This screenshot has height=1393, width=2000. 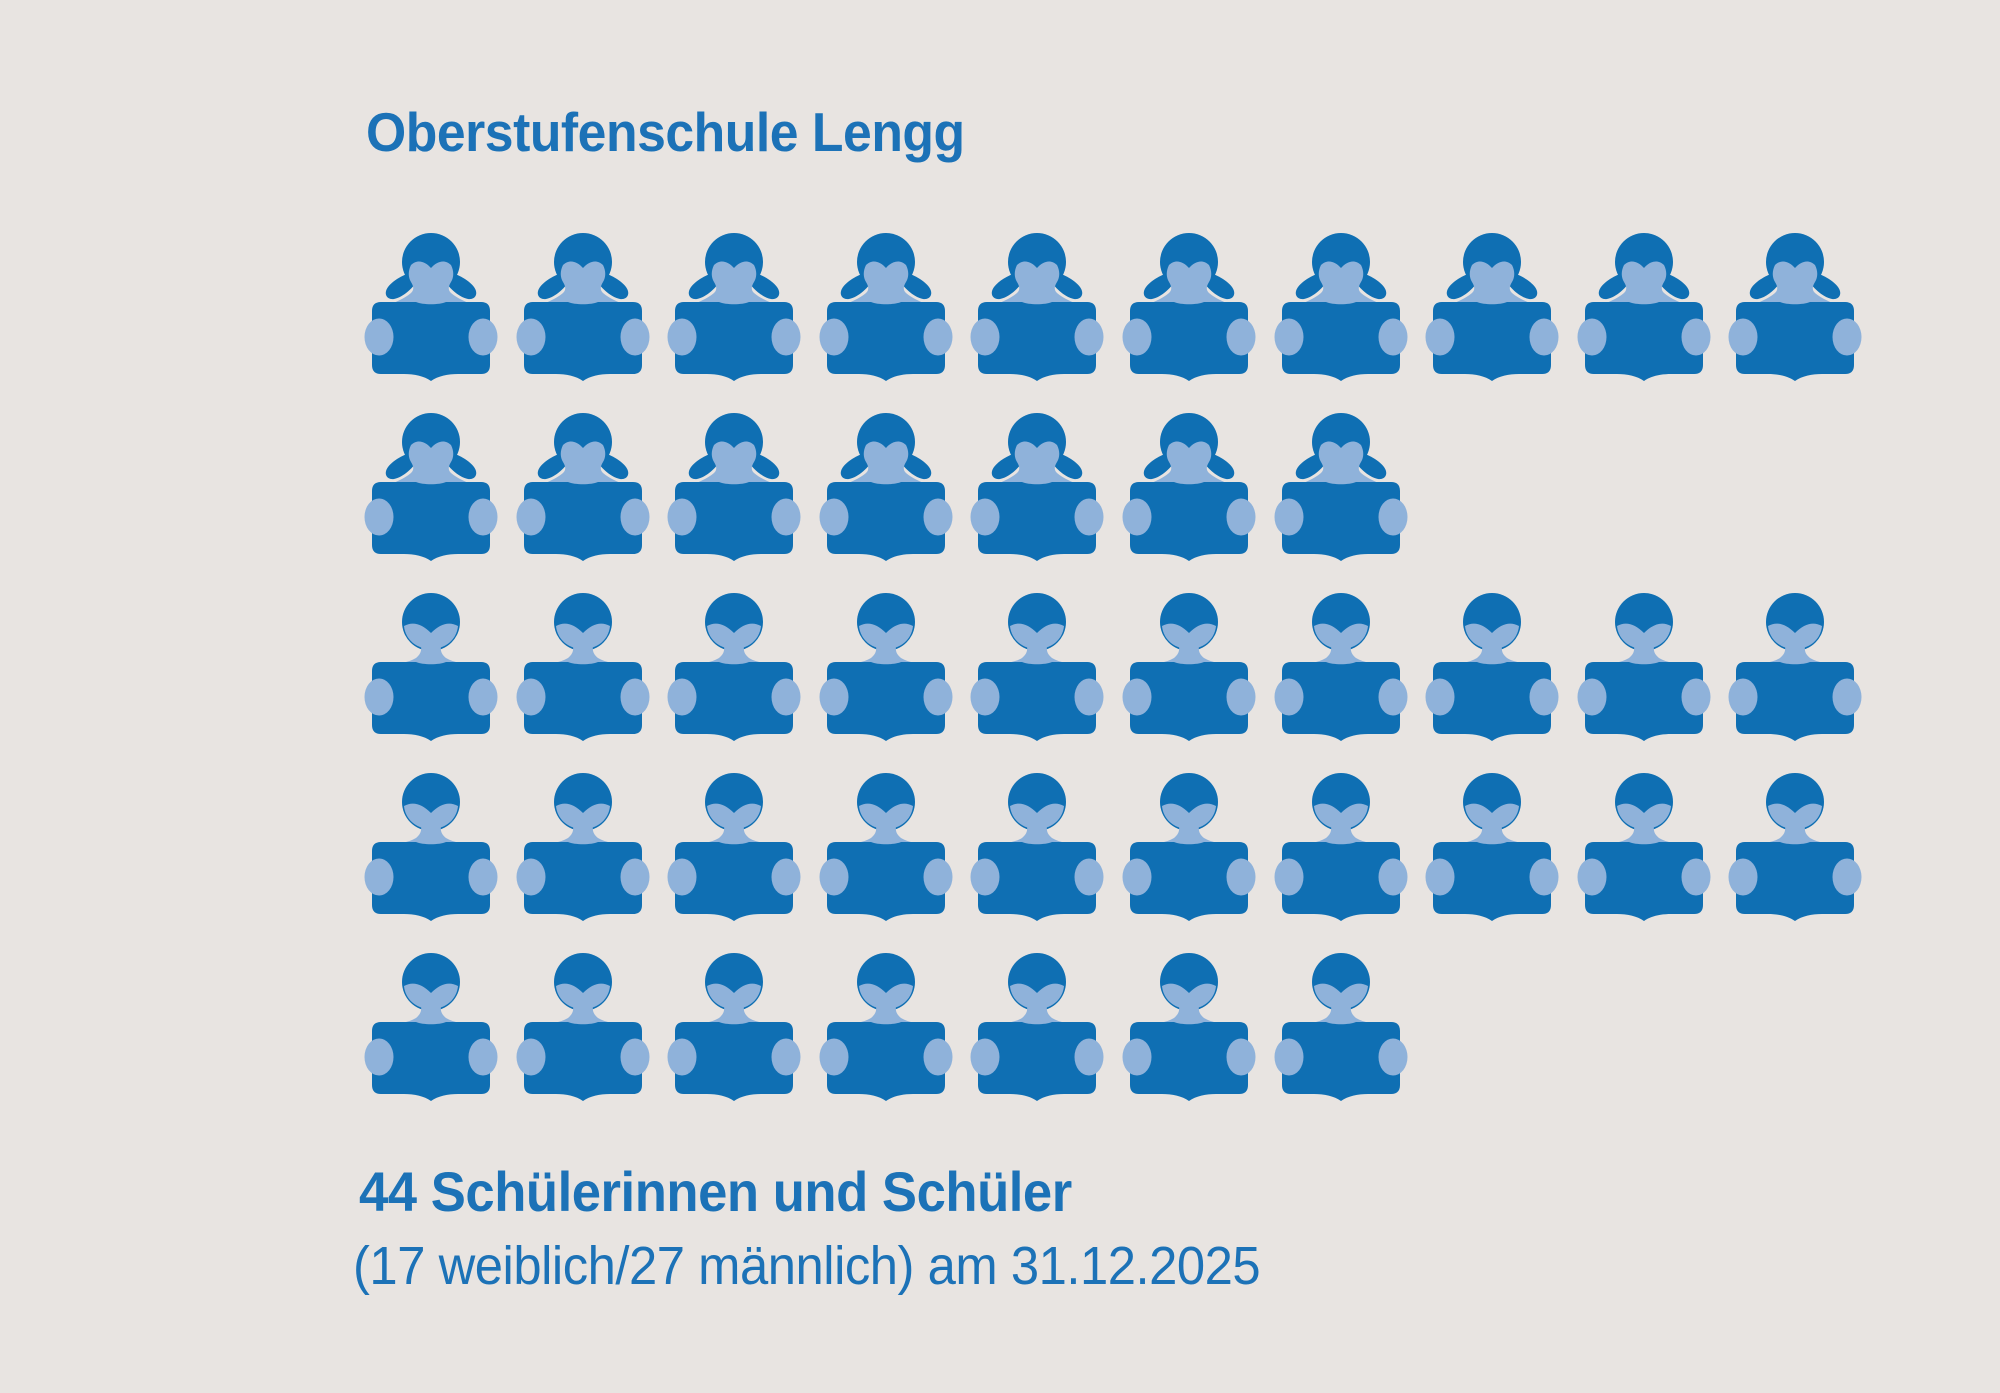 I want to click on caption-total: 44 Schülerinnen und Schüler, so click(x=715, y=1191).